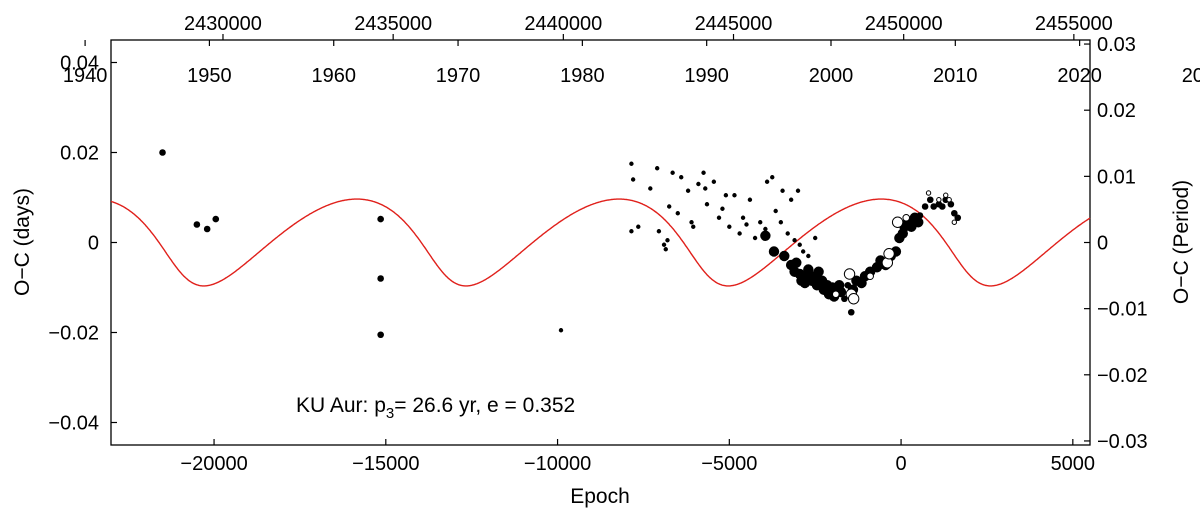 The width and height of the screenshot is (1200, 514). I want to click on right-tick-label: 0.03, so click(1116, 45).